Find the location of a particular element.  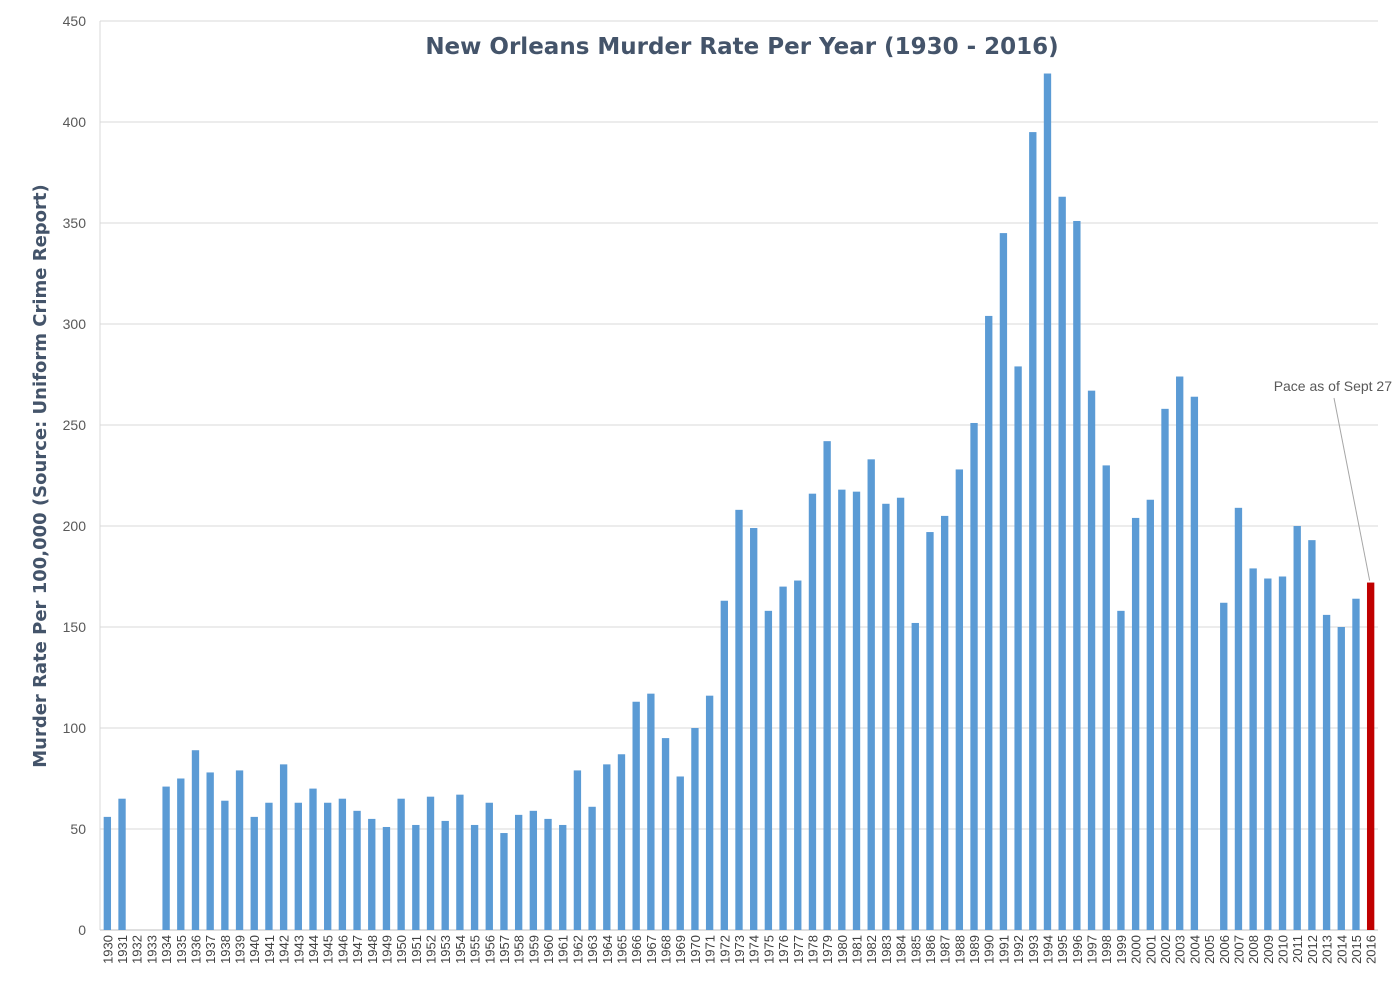

bar-1963 is located at coordinates (592, 868).